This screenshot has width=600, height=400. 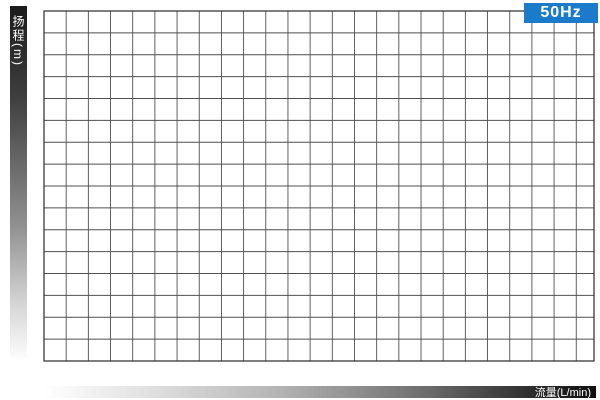 I want to click on flow-axis-label: 流量(L/min), so click(x=562, y=393).